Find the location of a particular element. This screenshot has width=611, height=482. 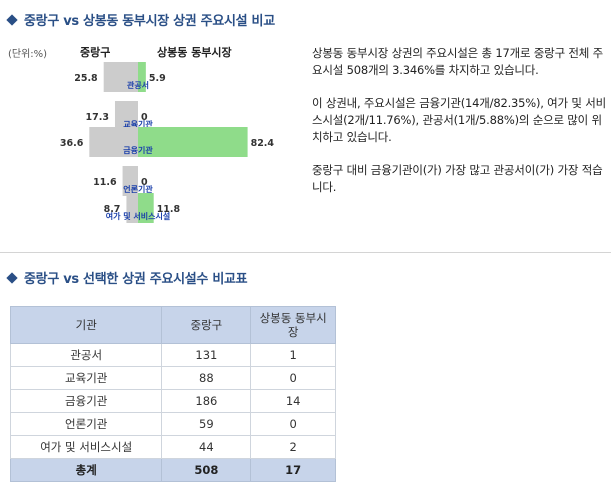

description-paragraph-3: 중랑구 대비 금융기관이(가) 가장 많고 관공서이(가) 가장 적습니다. is located at coordinates (457, 178).